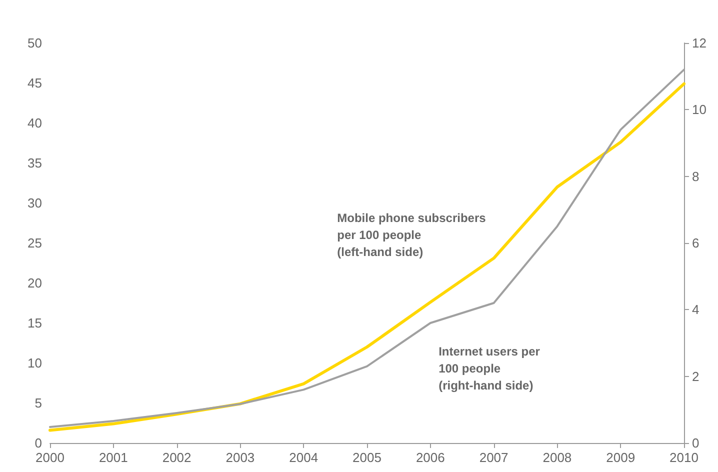 This screenshot has height=472, width=718. I want to click on y2-tick-label: 4, so click(696, 310).